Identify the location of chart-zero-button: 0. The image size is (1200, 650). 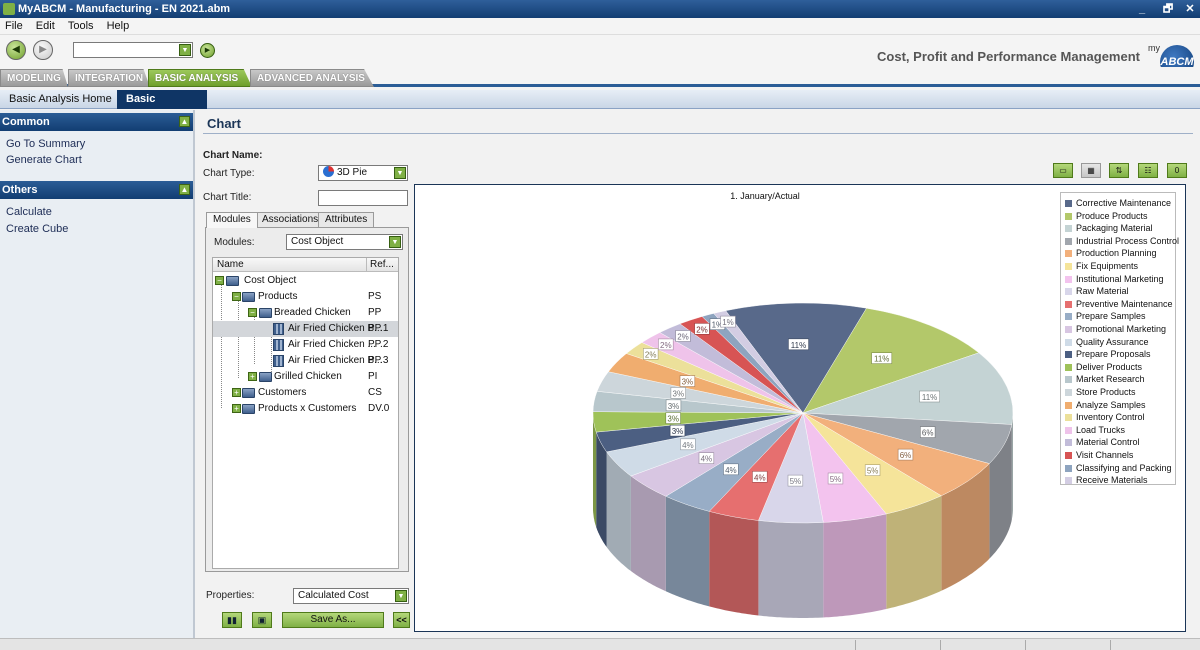
(1177, 170).